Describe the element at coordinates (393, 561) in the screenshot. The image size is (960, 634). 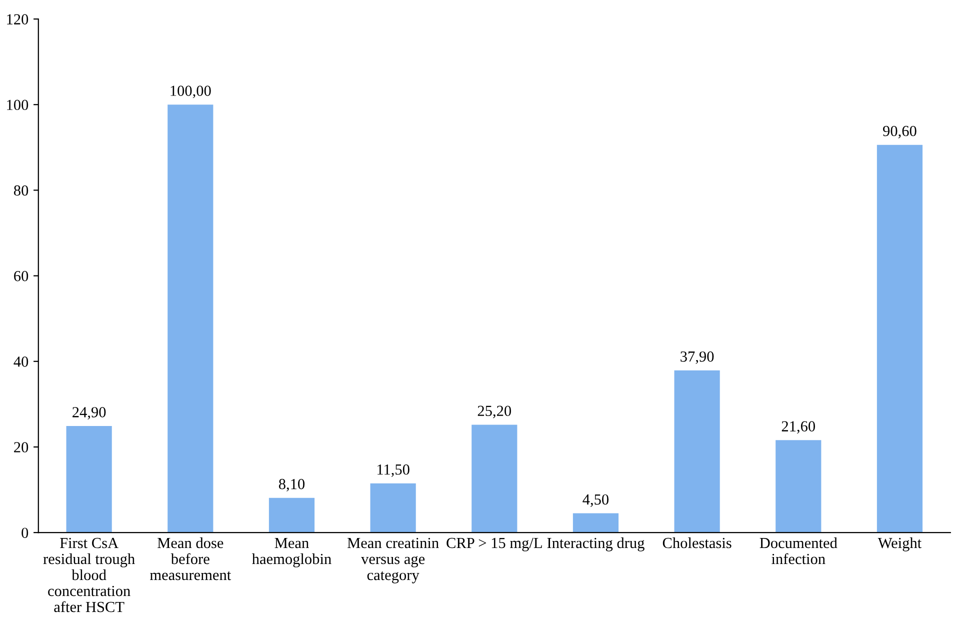
I see `x-tick-label: Mean creatinin versus age category` at that location.